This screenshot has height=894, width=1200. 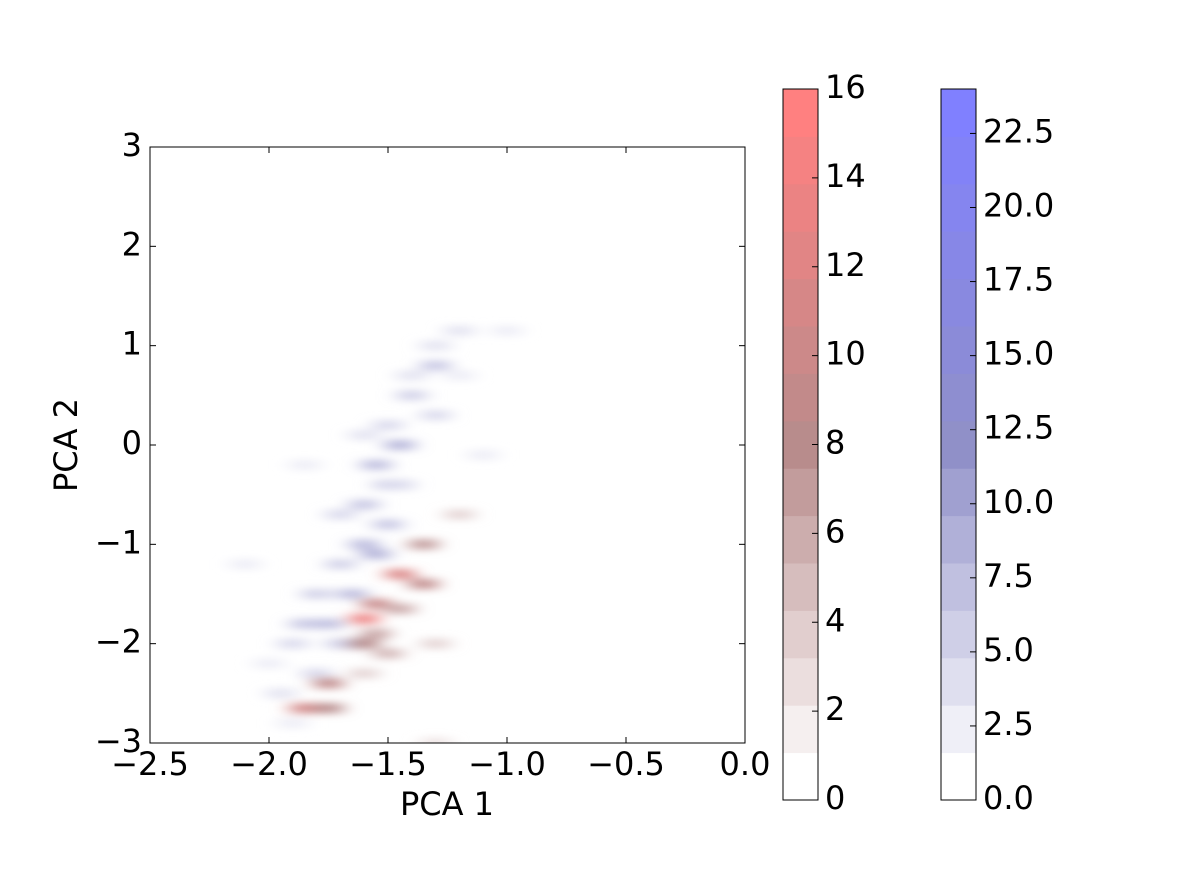 I want to click on colorbar-tick-label: 12.5, so click(x=1018, y=428).